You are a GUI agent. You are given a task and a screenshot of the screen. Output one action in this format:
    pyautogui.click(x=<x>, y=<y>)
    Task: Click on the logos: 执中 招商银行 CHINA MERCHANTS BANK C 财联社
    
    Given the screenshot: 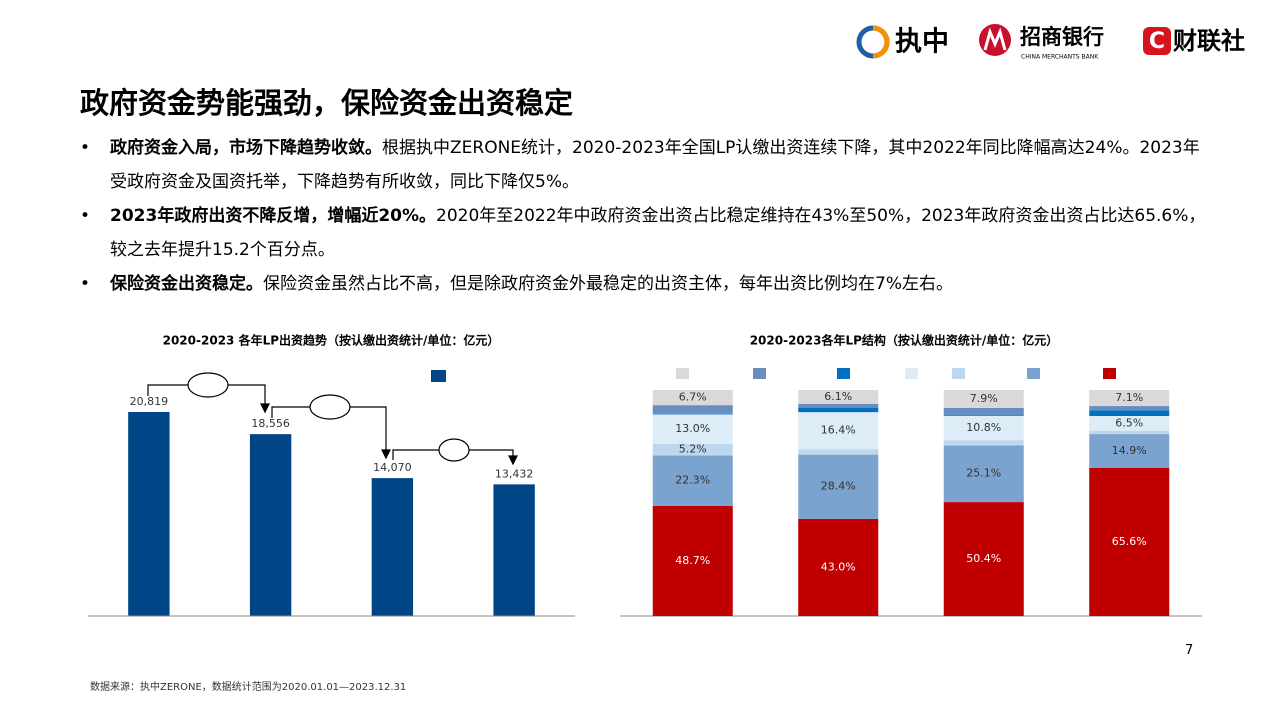 What is the action you would take?
    pyautogui.click(x=1050, y=42)
    